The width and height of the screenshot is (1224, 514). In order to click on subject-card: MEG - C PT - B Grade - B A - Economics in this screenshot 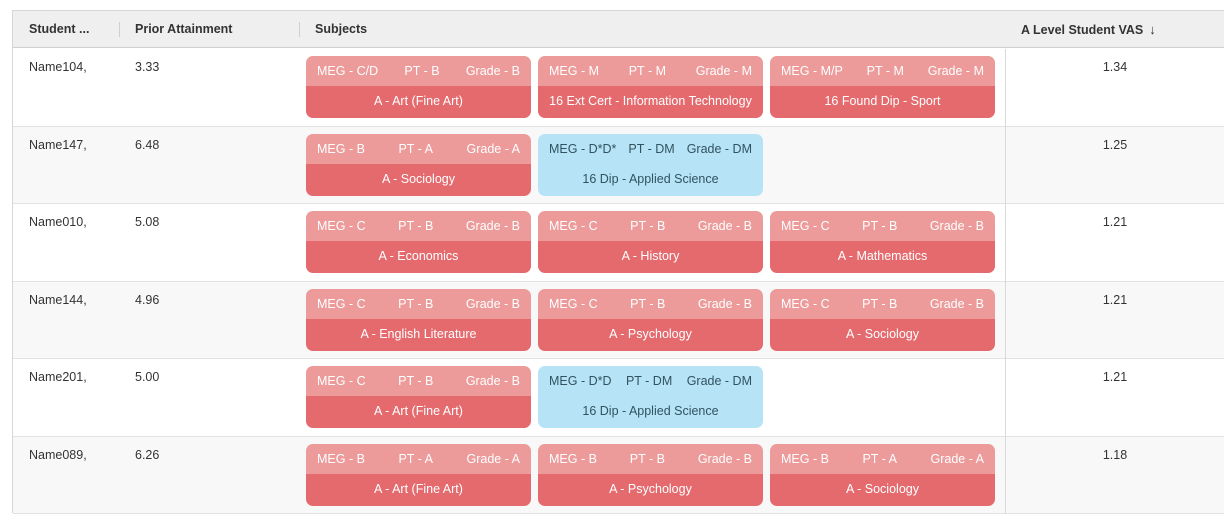, I will do `click(418, 242)`.